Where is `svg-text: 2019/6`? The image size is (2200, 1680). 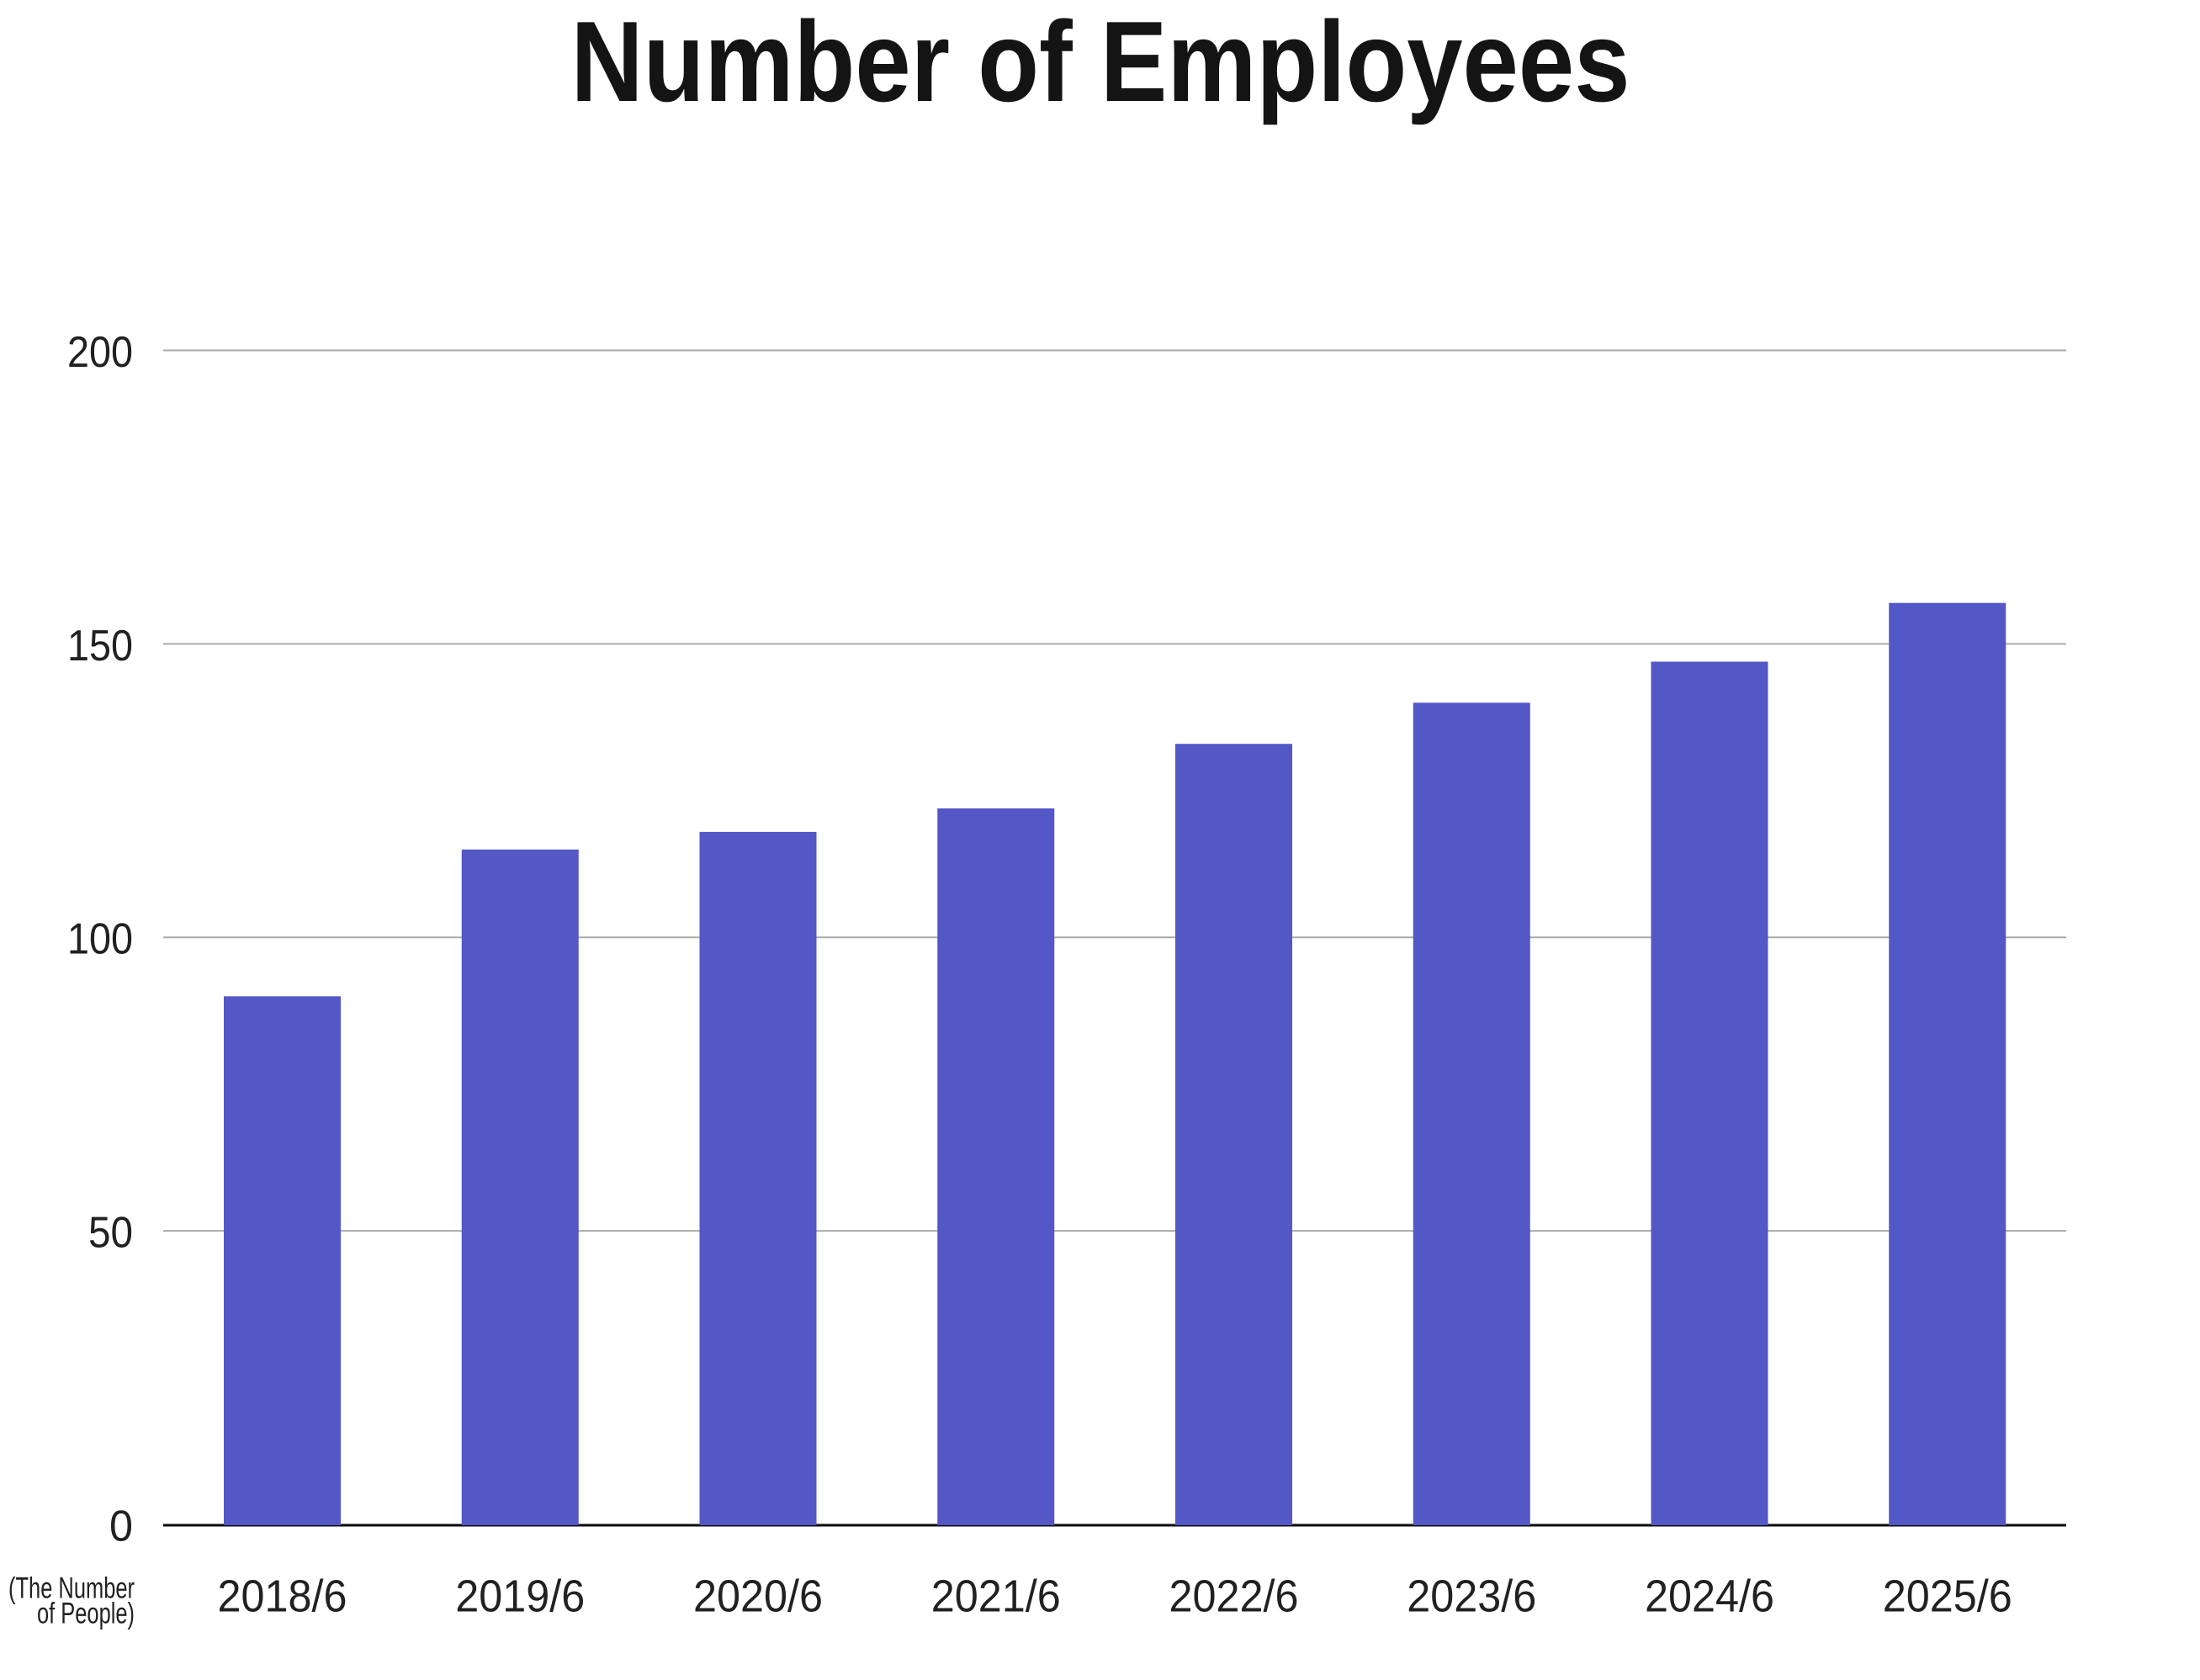
svg-text: 2019/6 is located at coordinates (520, 1596).